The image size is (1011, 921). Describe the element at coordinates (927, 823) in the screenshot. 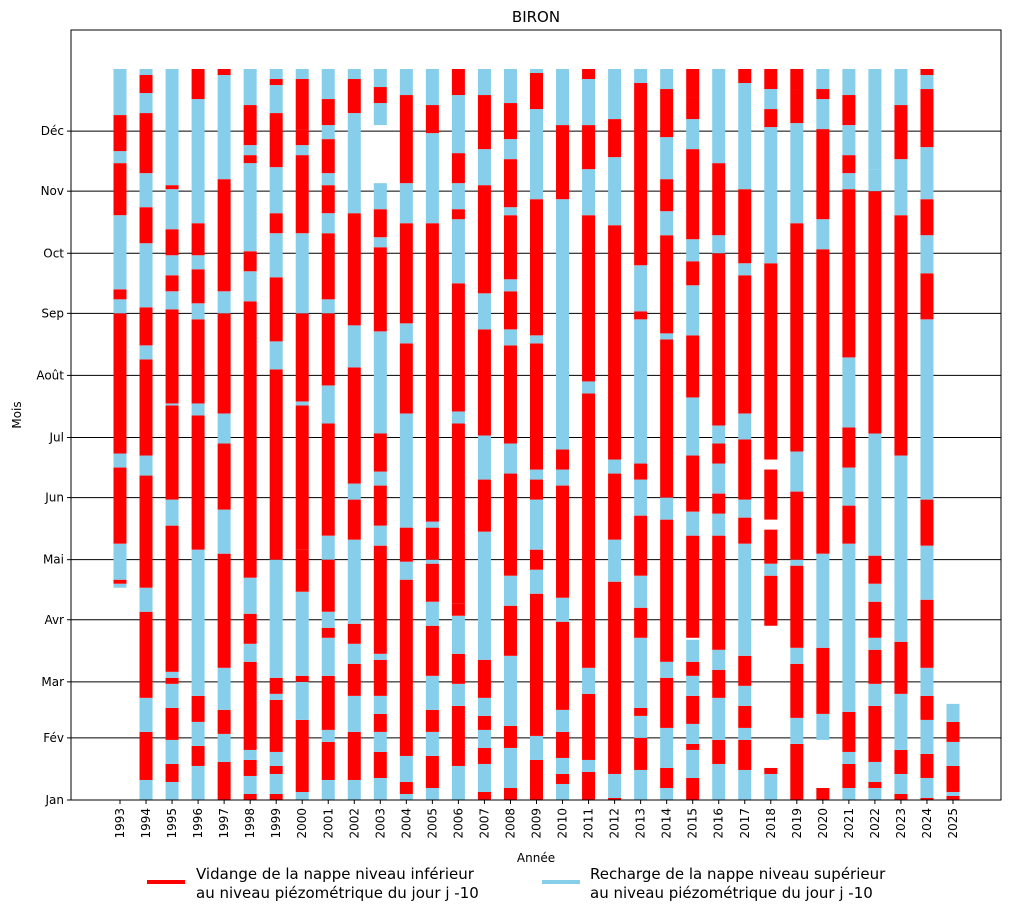

I see `x-tick-label: 2024` at that location.